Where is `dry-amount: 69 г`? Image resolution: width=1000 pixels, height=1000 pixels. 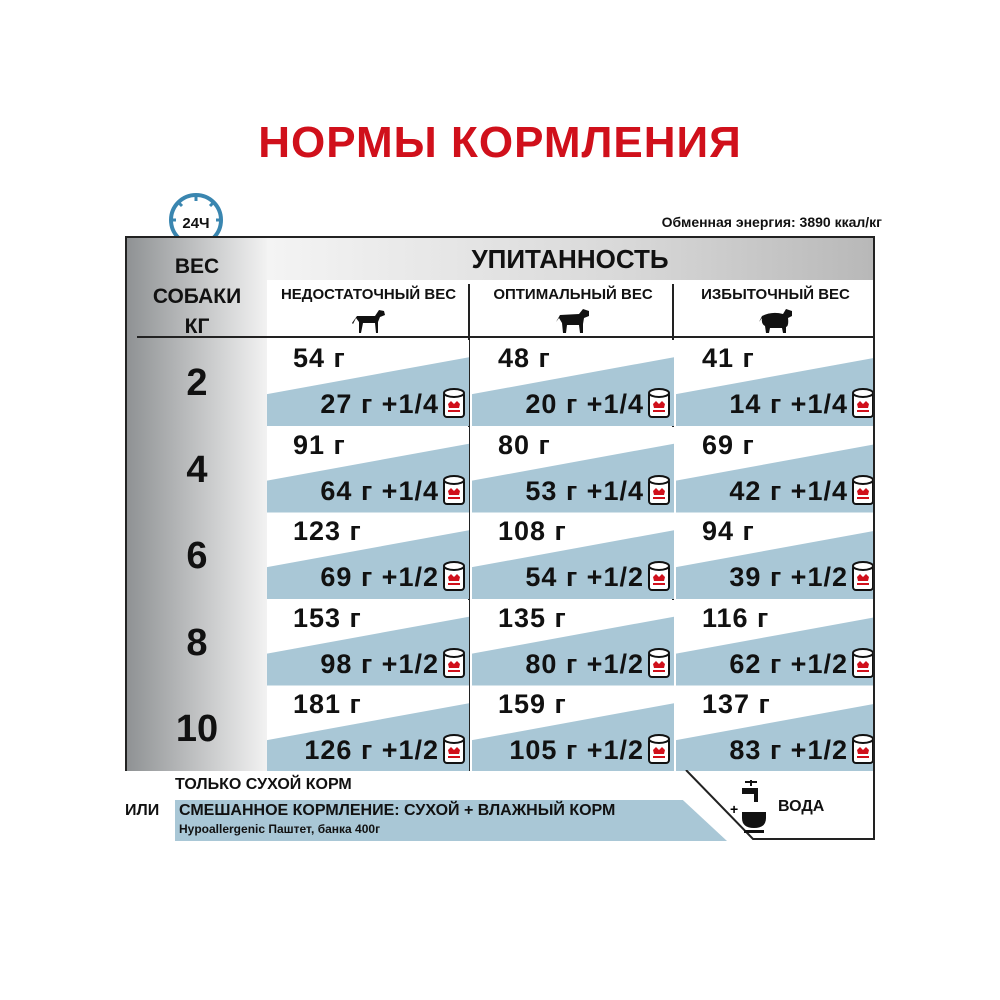 dry-amount: 69 г is located at coordinates (728, 444).